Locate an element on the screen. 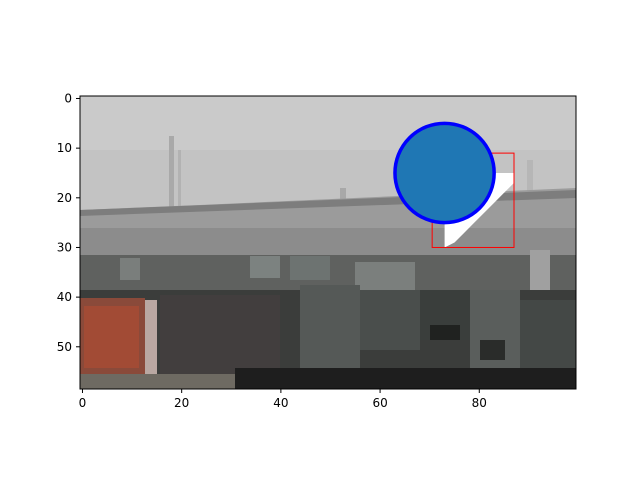 This screenshot has width=640, height=480. y-tick-label: 40 is located at coordinates (64, 297).